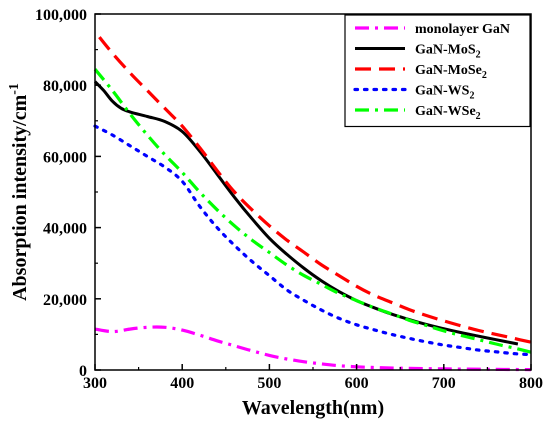 The width and height of the screenshot is (550, 431). What do you see at coordinates (182, 383) in the screenshot?
I see `x-tick-label: 400` at bounding box center [182, 383].